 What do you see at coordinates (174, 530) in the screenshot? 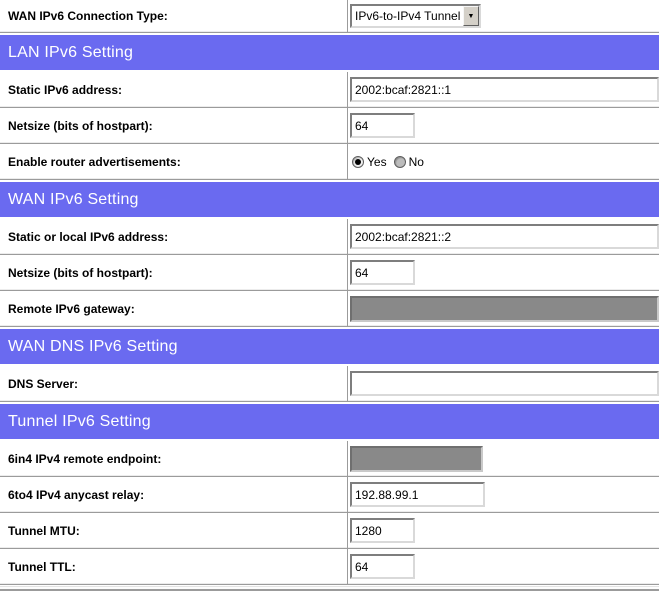
I see `field-label-cell: Tunnel MTU:` at bounding box center [174, 530].